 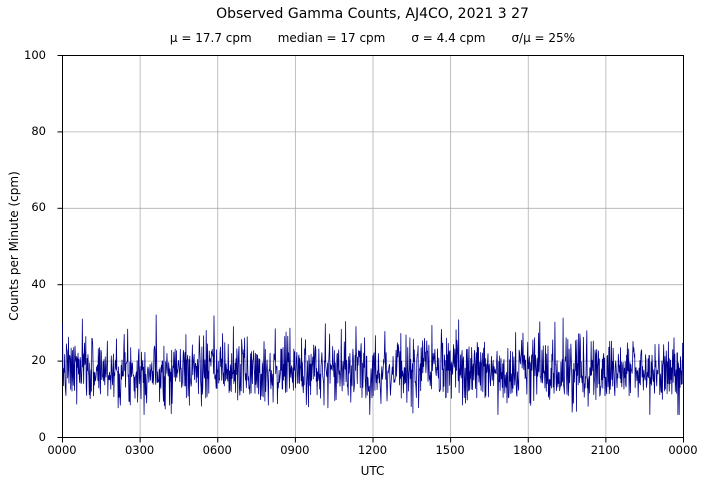 What do you see at coordinates (448, 38) in the screenshot?
I see `stat-sigma: σ = 4.4 cpm` at bounding box center [448, 38].